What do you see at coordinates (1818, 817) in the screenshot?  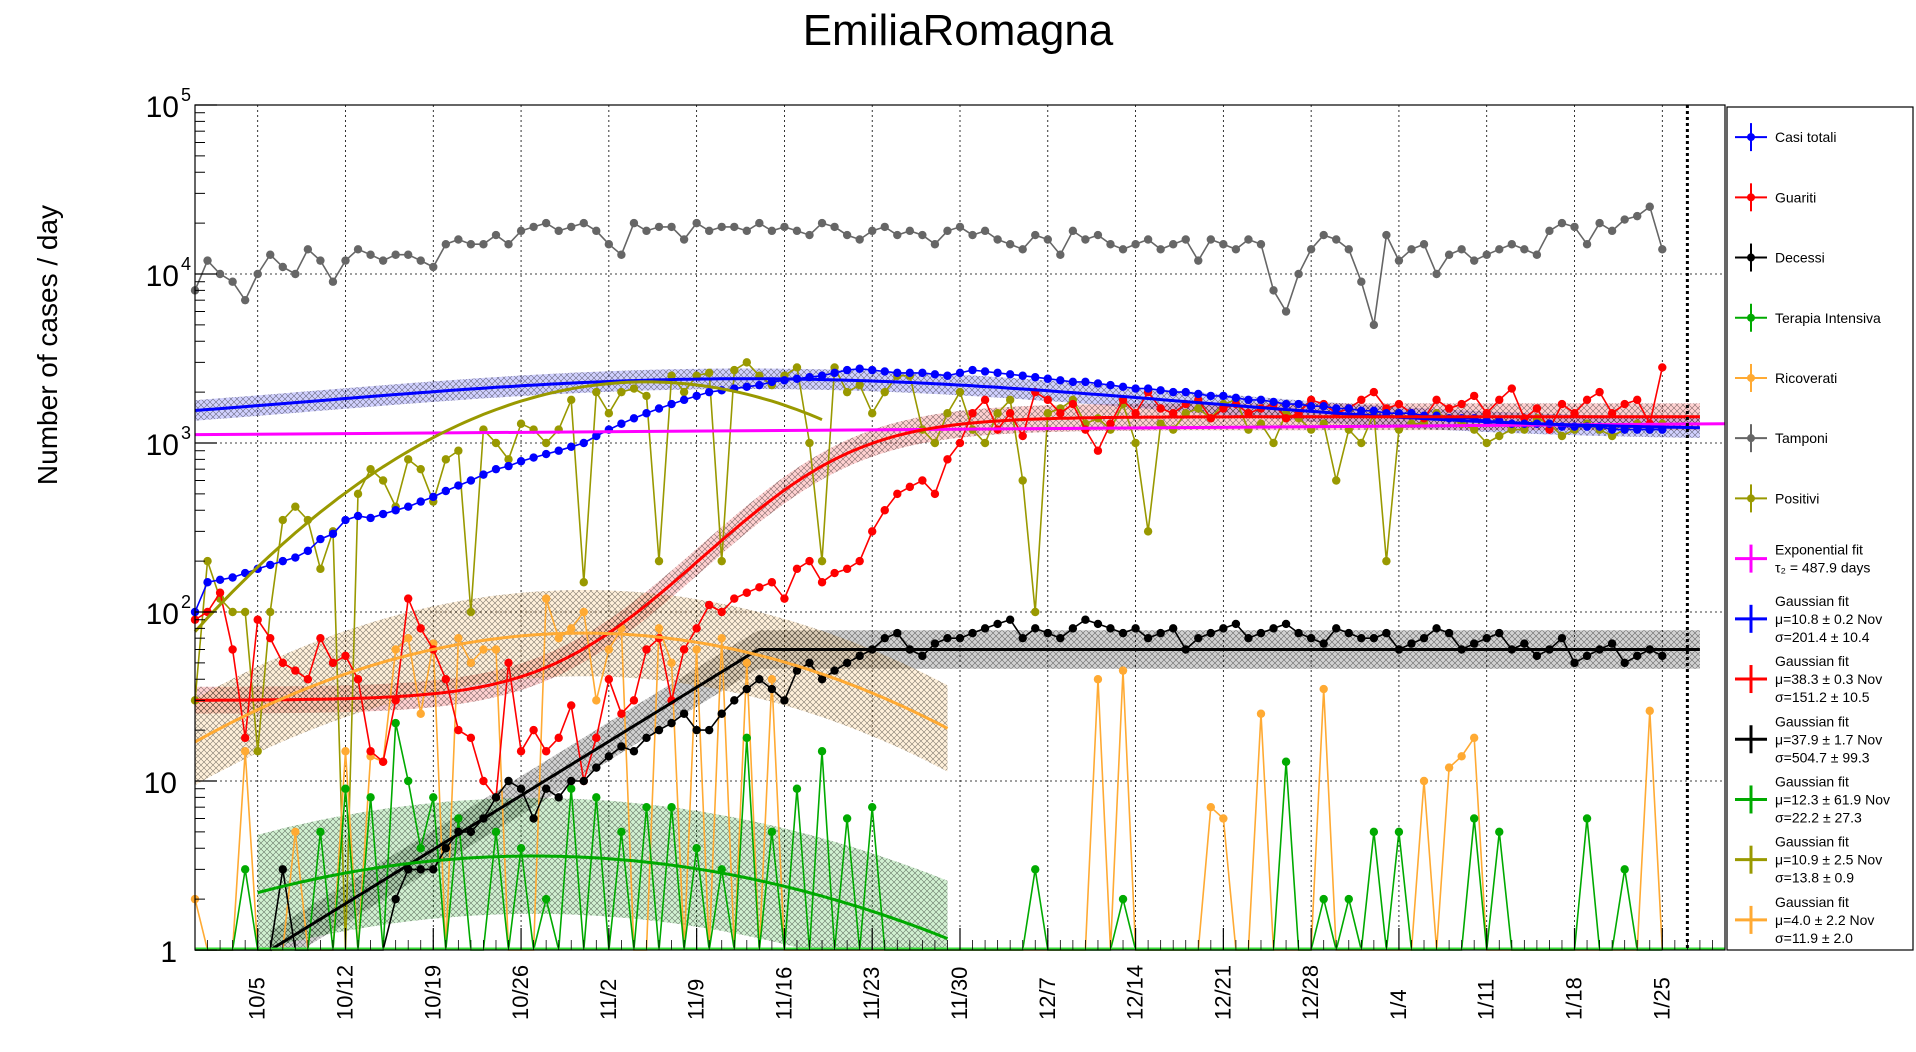 I see `legend-label: σ=22.2 ± 27.3` at bounding box center [1818, 817].